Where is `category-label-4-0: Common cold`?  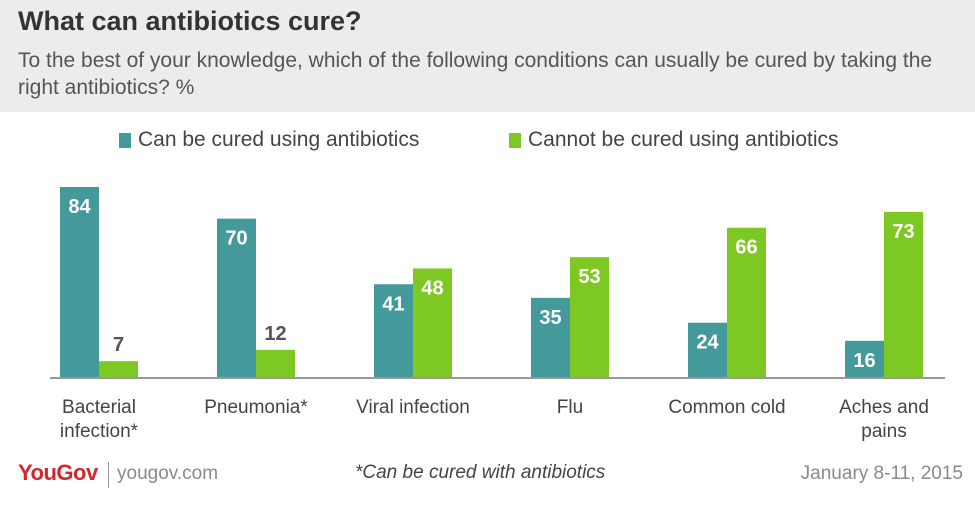
category-label-4-0: Common cold is located at coordinates (726, 407).